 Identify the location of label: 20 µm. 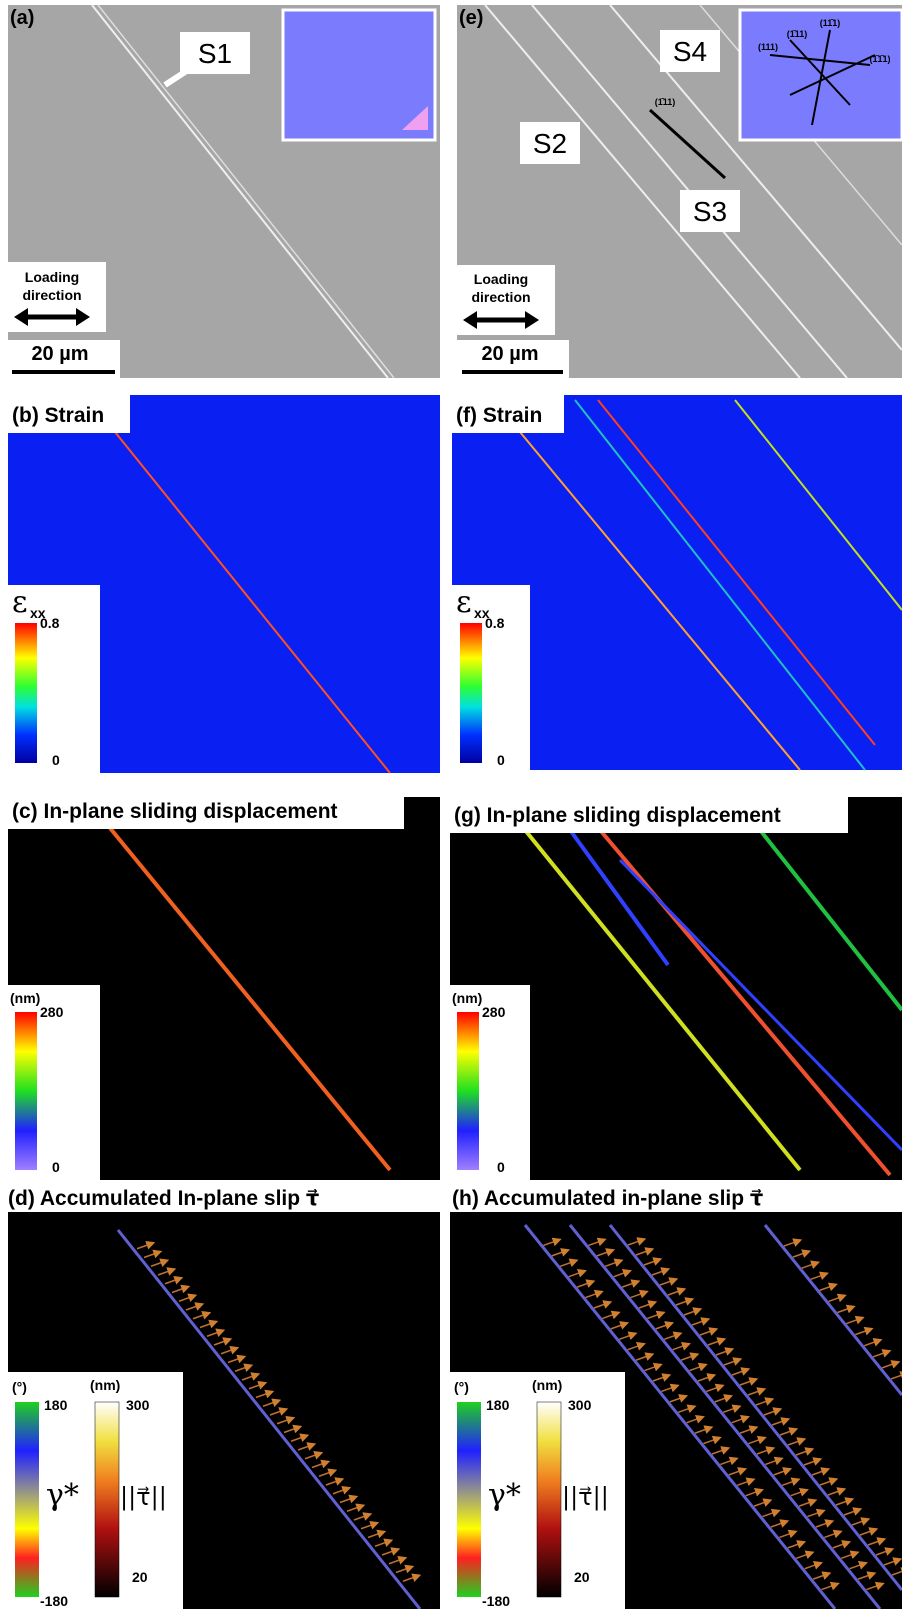
(509, 354).